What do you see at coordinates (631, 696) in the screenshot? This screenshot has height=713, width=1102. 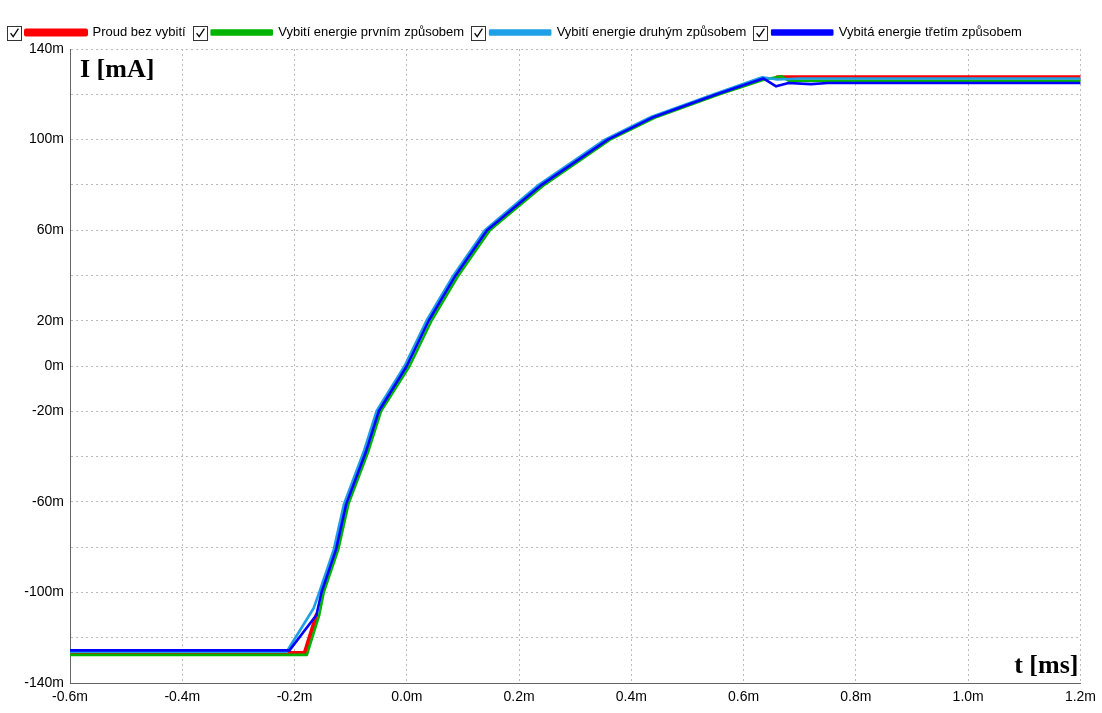 I see `x-tick-label: 0.4m` at bounding box center [631, 696].